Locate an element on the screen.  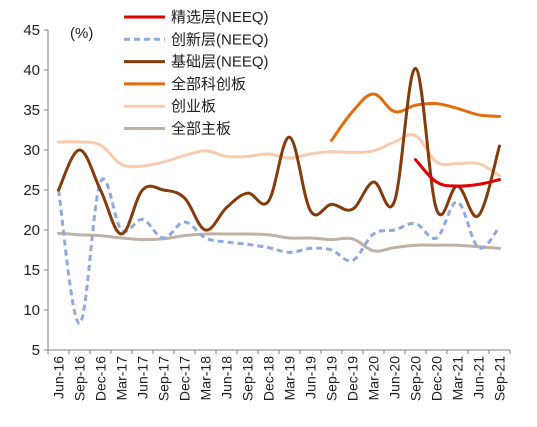
legend-label: 基础层(NEEQ) is located at coordinates (220, 62).